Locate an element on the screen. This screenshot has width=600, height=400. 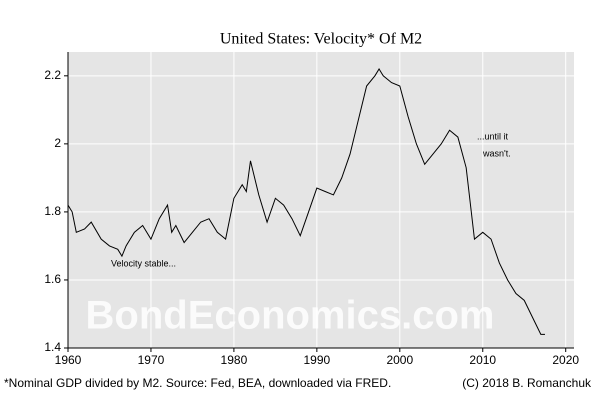
watermark: BondEconomics.com is located at coordinates (290, 316).